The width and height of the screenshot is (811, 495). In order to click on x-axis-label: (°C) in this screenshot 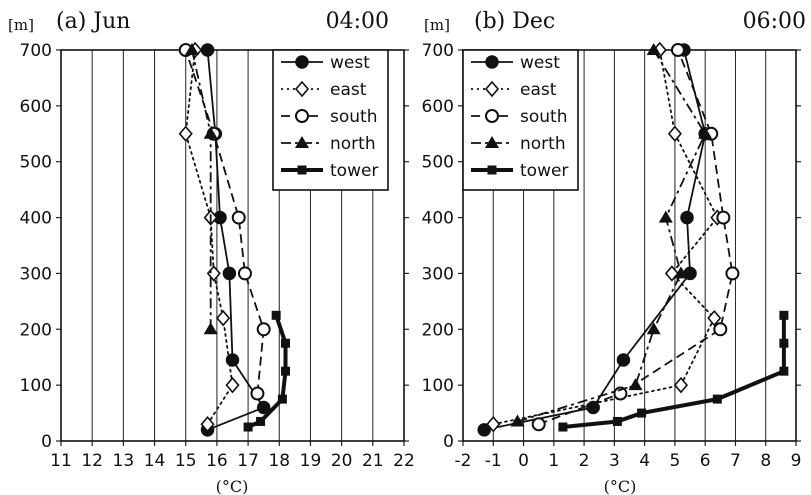, I will do `click(232, 486)`.